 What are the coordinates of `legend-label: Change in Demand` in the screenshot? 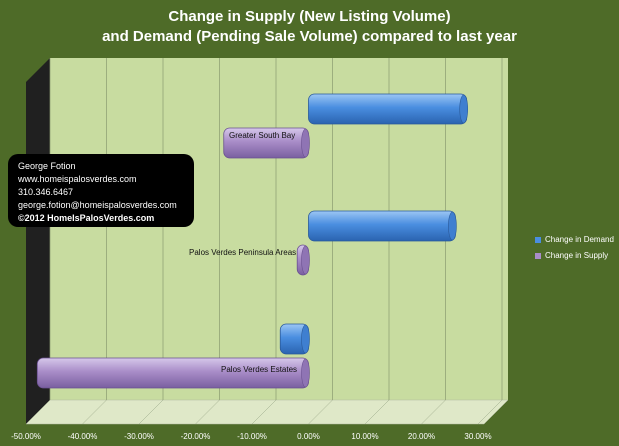 It's located at (579, 239).